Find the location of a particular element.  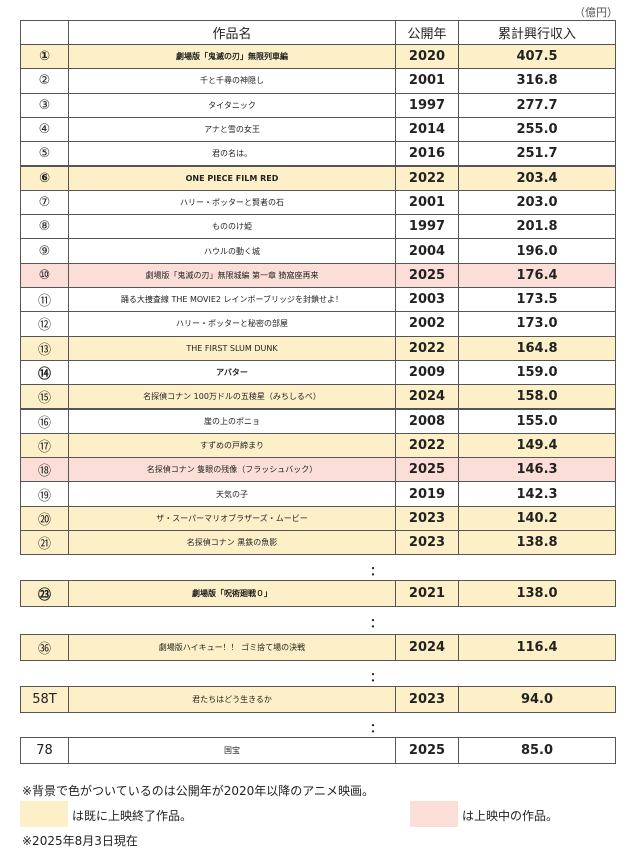

title-cell: THE FIRST SLUM DUNK is located at coordinates (232, 348).